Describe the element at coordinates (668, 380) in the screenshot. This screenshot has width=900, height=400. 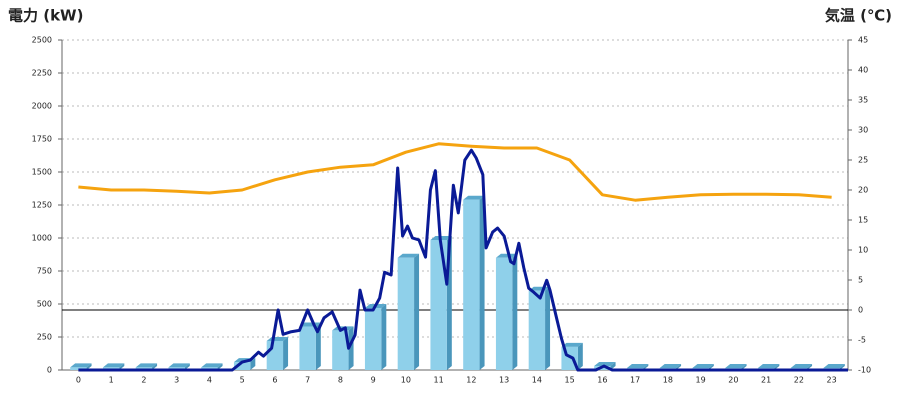
I see `x-tick-label: 18` at that location.